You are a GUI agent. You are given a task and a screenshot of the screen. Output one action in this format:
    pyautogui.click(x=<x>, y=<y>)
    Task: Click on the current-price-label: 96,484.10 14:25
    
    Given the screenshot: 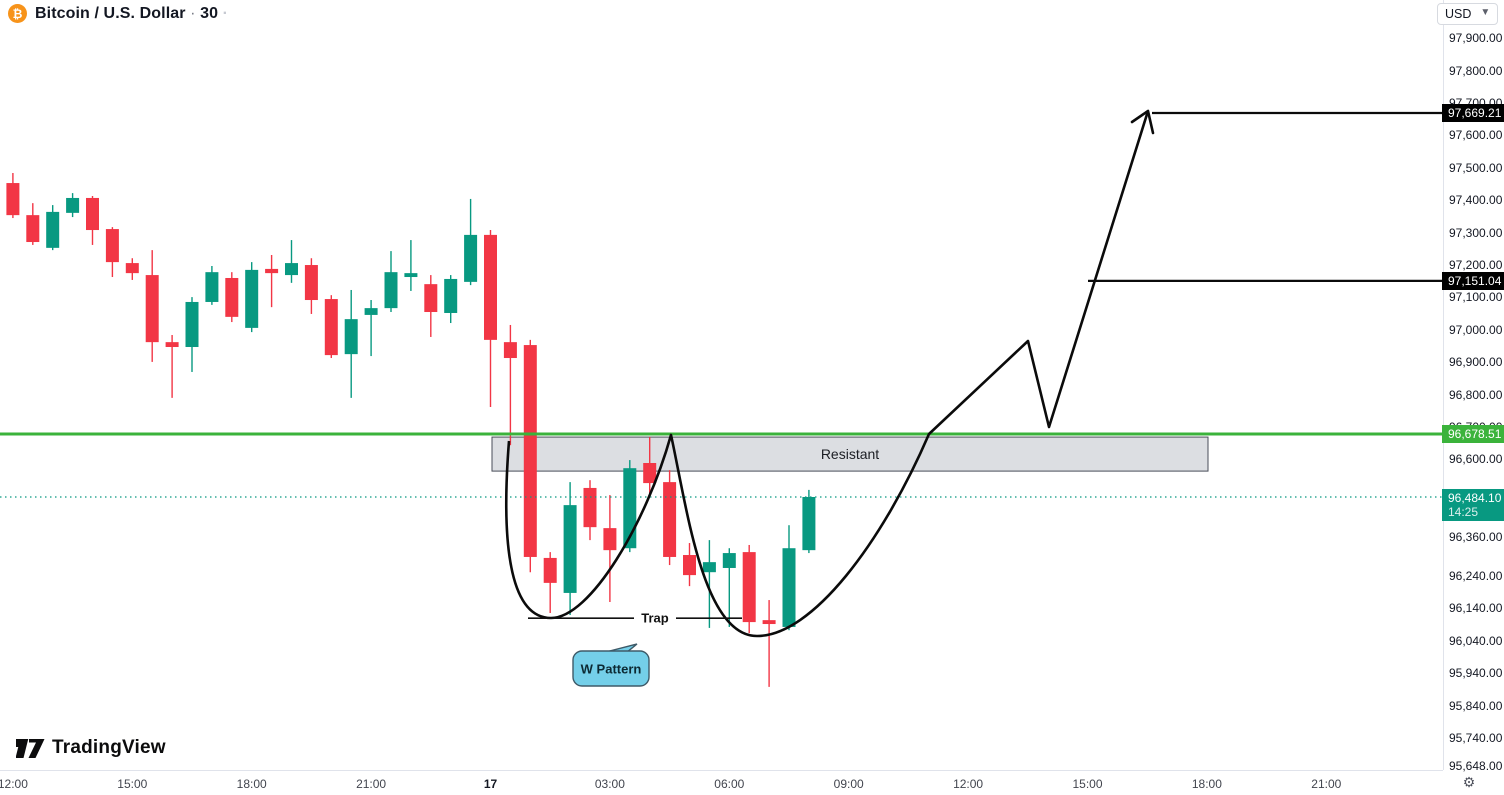 What is the action you would take?
    pyautogui.click(x=1473, y=504)
    